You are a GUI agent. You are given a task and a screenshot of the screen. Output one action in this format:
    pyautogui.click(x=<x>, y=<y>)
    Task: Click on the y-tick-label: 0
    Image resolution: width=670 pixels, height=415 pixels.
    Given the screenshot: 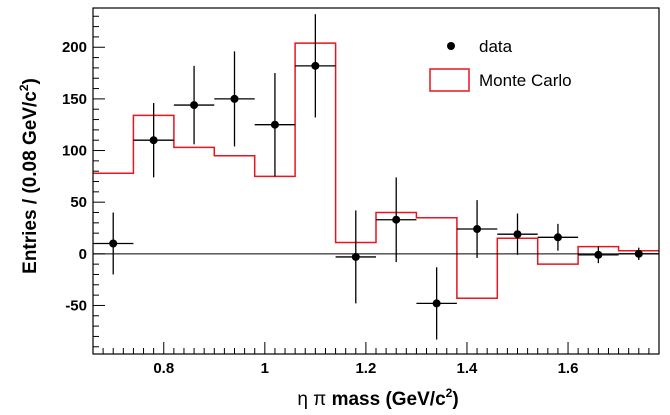 What is the action you would take?
    pyautogui.click(x=83, y=254)
    